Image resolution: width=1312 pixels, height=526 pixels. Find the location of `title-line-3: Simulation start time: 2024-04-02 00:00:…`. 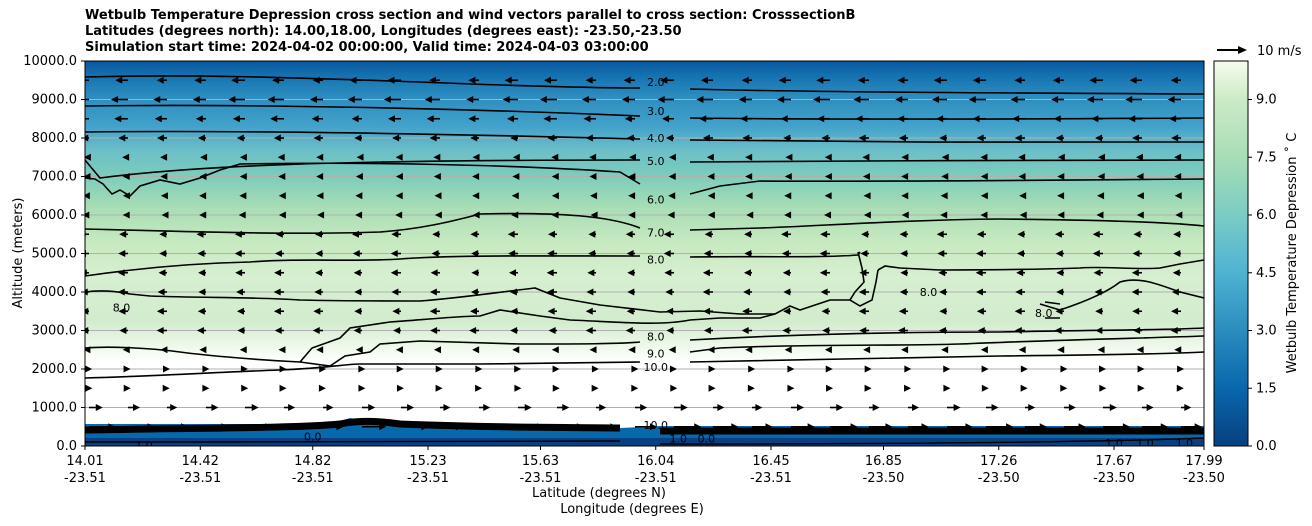

title-line-3: Simulation start time: 2024-04-02 00:00:… is located at coordinates (367, 47).